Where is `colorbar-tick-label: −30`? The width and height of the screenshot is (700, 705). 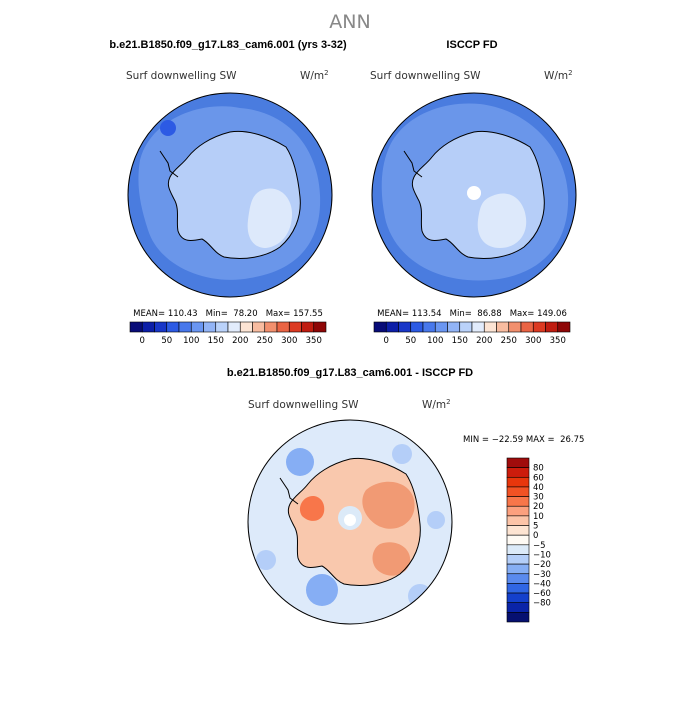 colorbar-tick-label: −30 is located at coordinates (542, 575).